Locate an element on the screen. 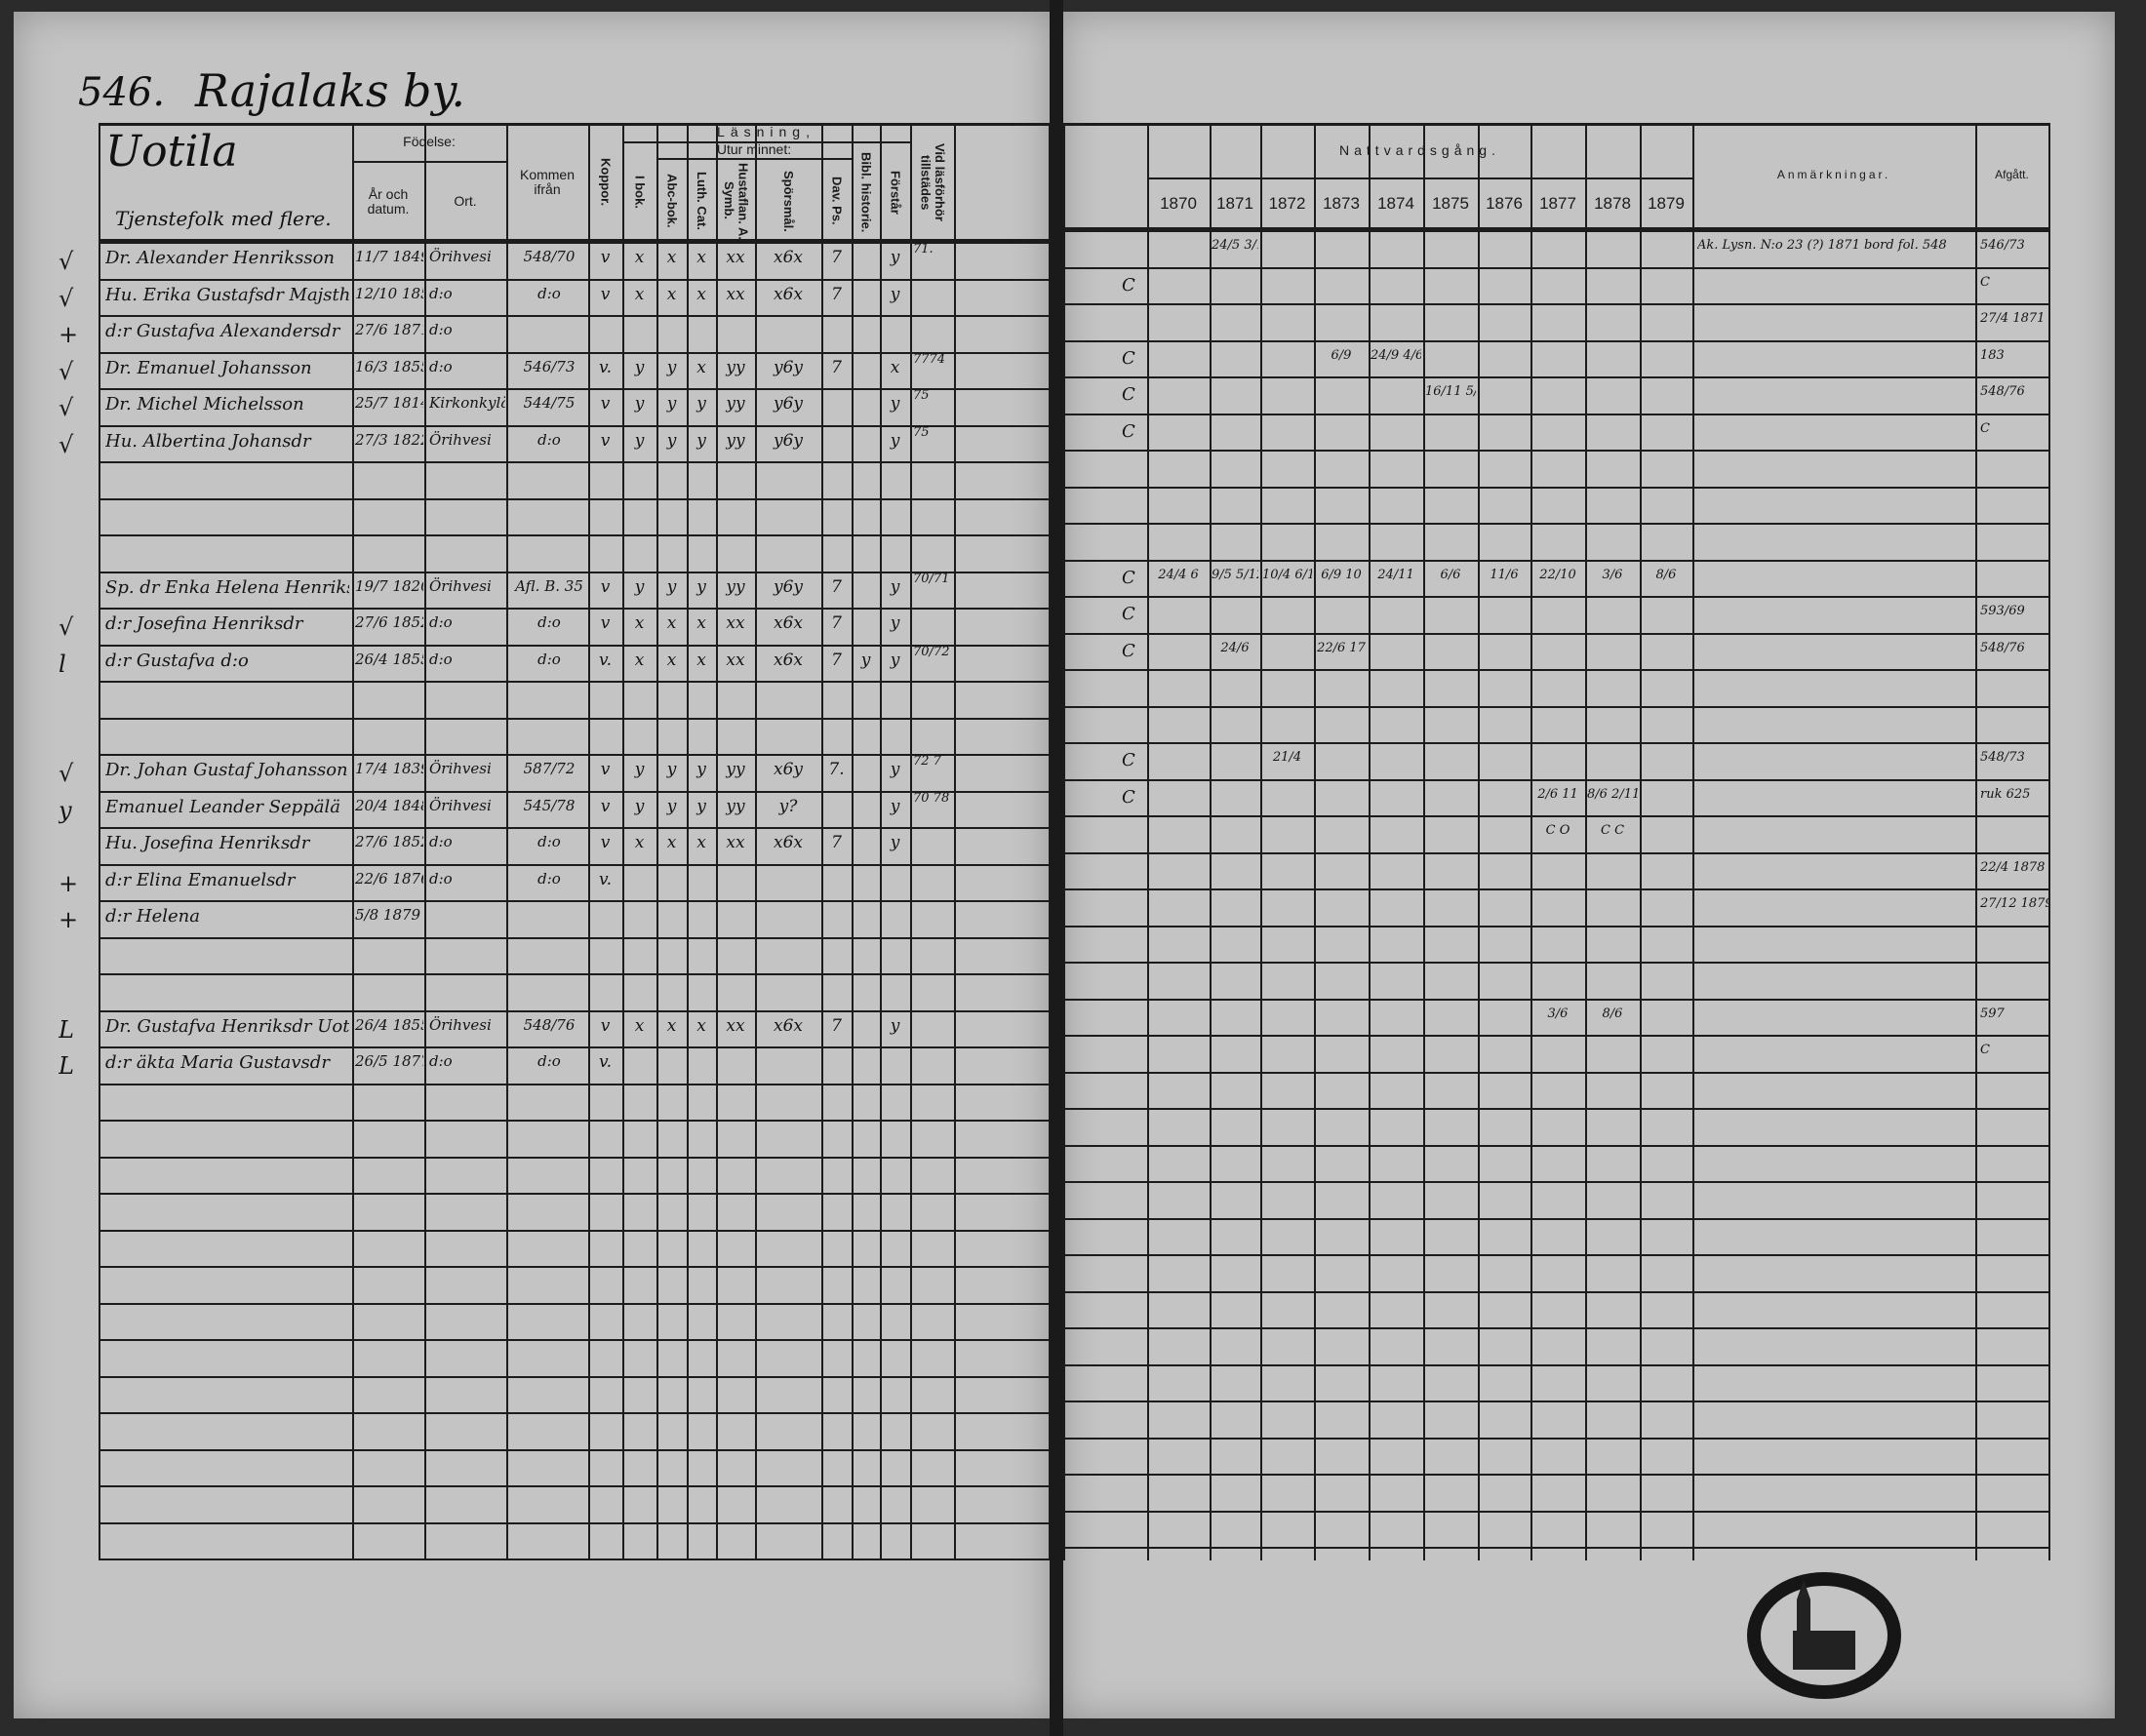 The width and height of the screenshot is (2146, 1736). header-smallpox: Koppor. is located at coordinates (606, 182).